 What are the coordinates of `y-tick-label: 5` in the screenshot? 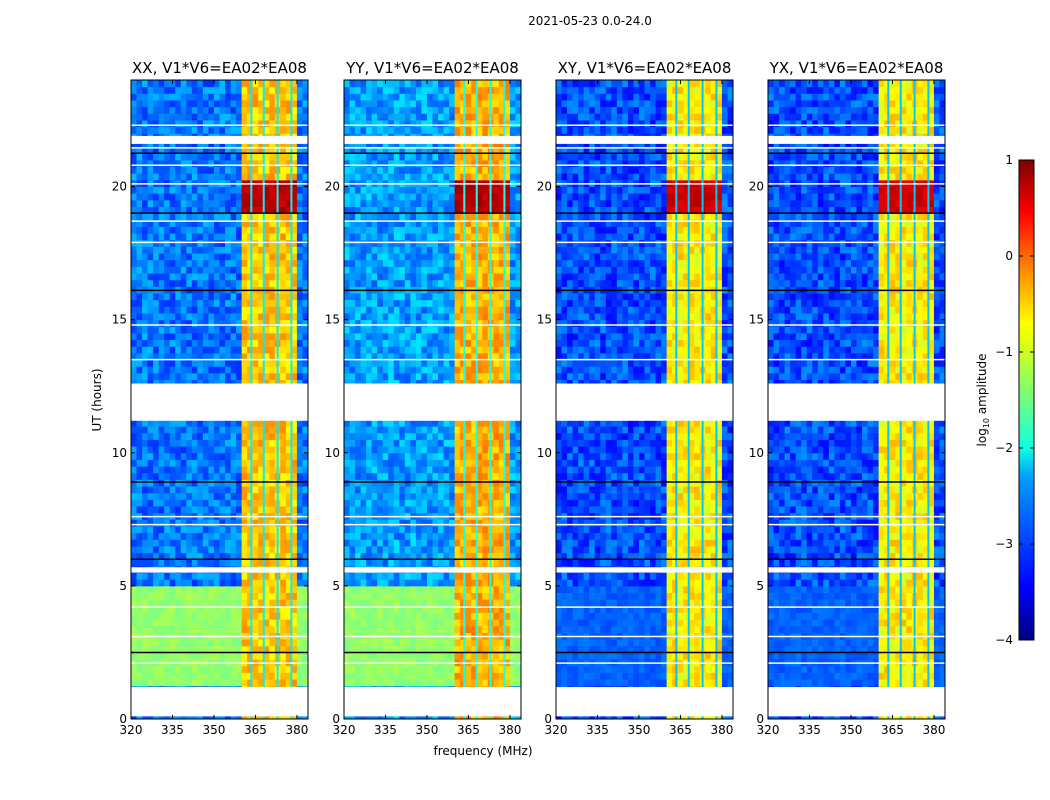 It's located at (123, 586).